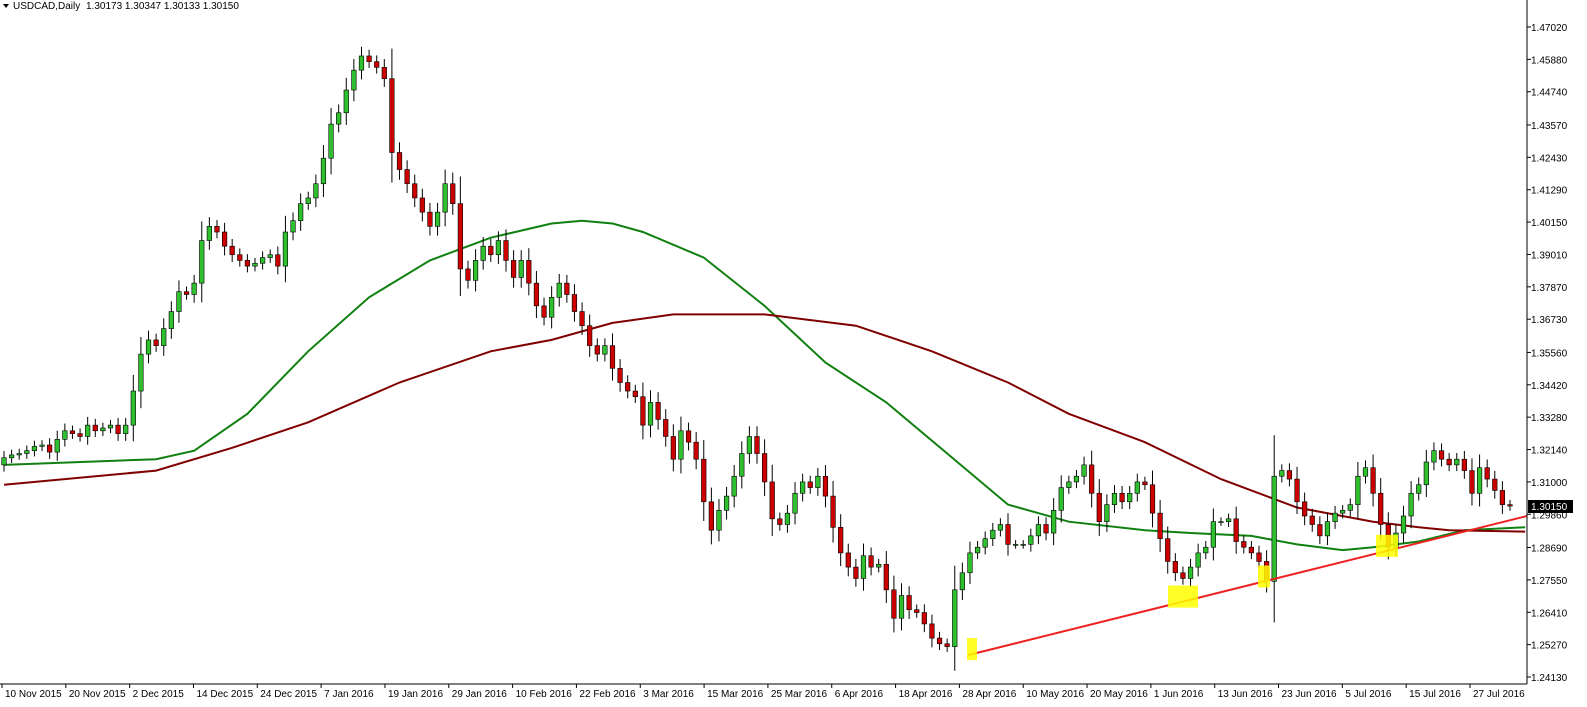 The image size is (1587, 707). What do you see at coordinates (6, 6) in the screenshot?
I see `collapse-arrow-icon` at bounding box center [6, 6].